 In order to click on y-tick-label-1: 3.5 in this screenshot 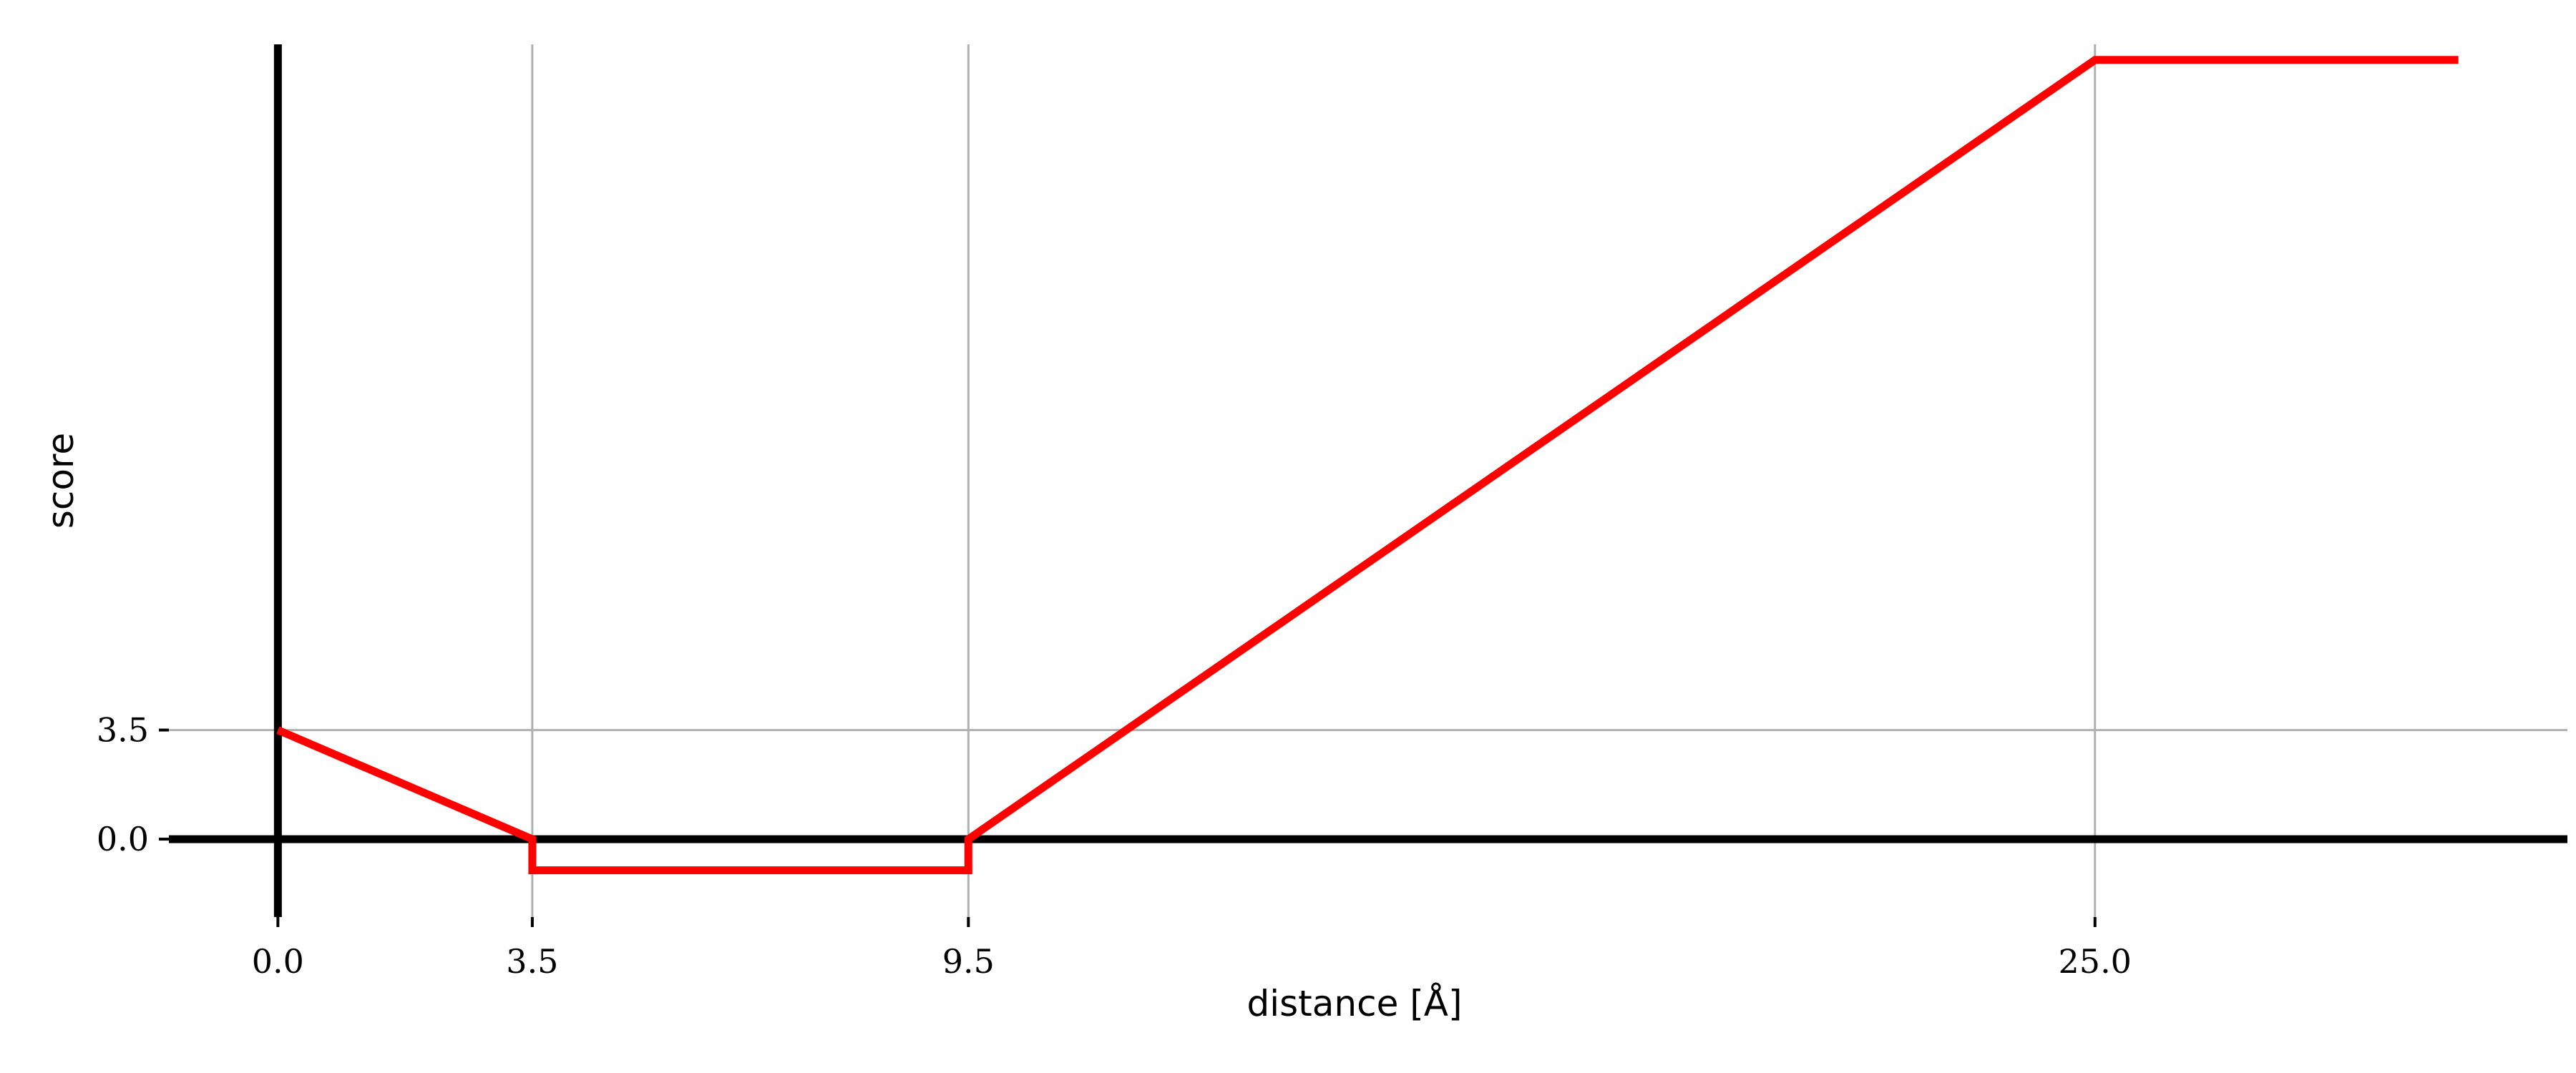, I will do `click(123, 730)`.